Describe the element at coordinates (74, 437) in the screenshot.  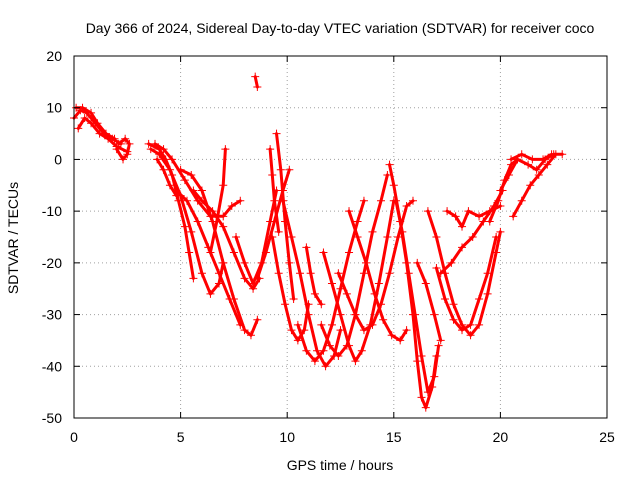
I see `x-tick-label: 0` at that location.